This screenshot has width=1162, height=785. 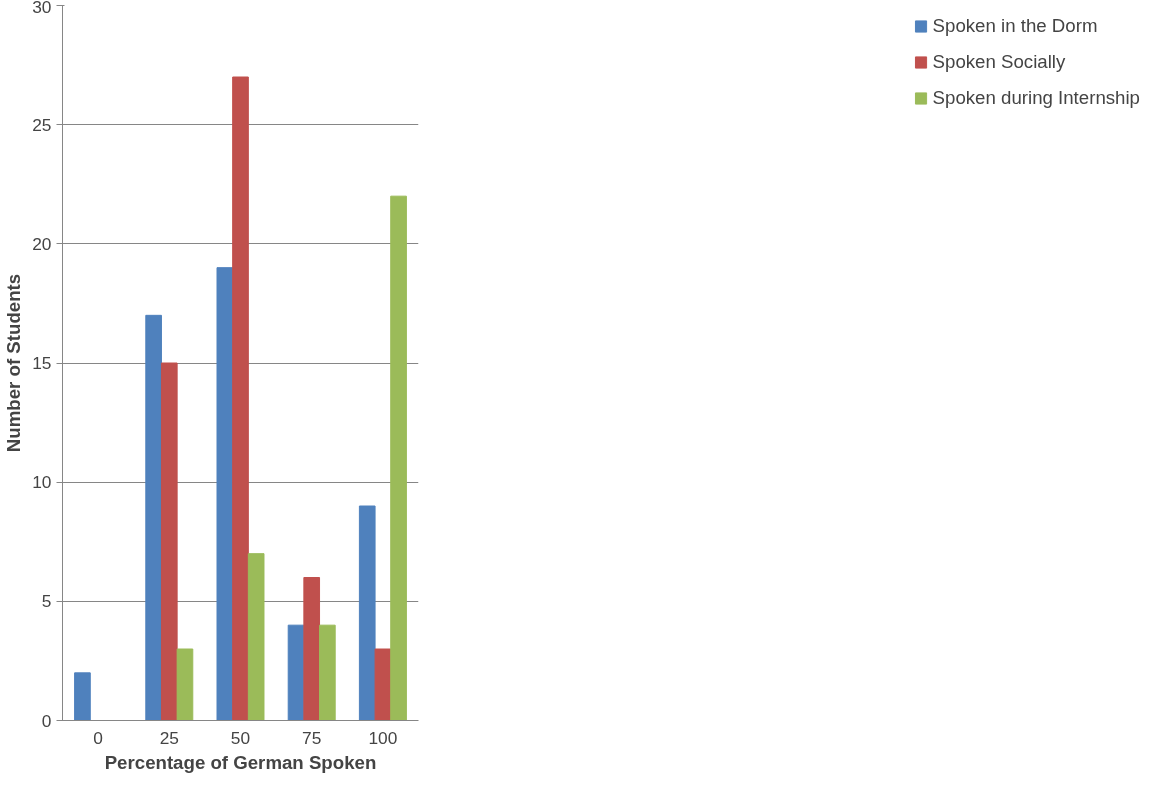 I want to click on legend-label: Spoken Socially, so click(x=999, y=62).